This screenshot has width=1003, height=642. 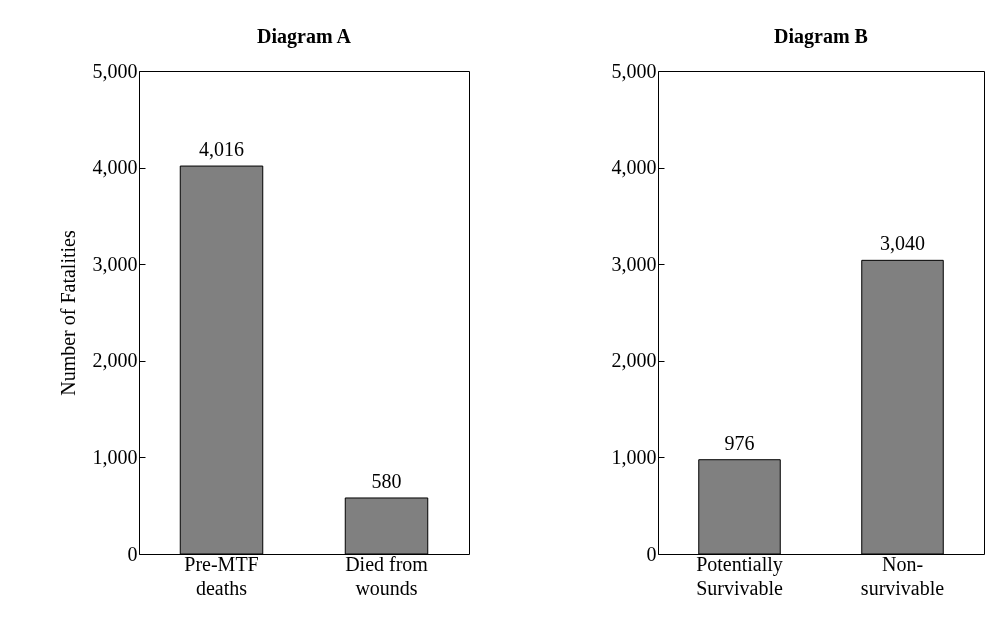 What do you see at coordinates (221, 575) in the screenshot?
I see `x-tick-label: Pre-MTF deaths` at bounding box center [221, 575].